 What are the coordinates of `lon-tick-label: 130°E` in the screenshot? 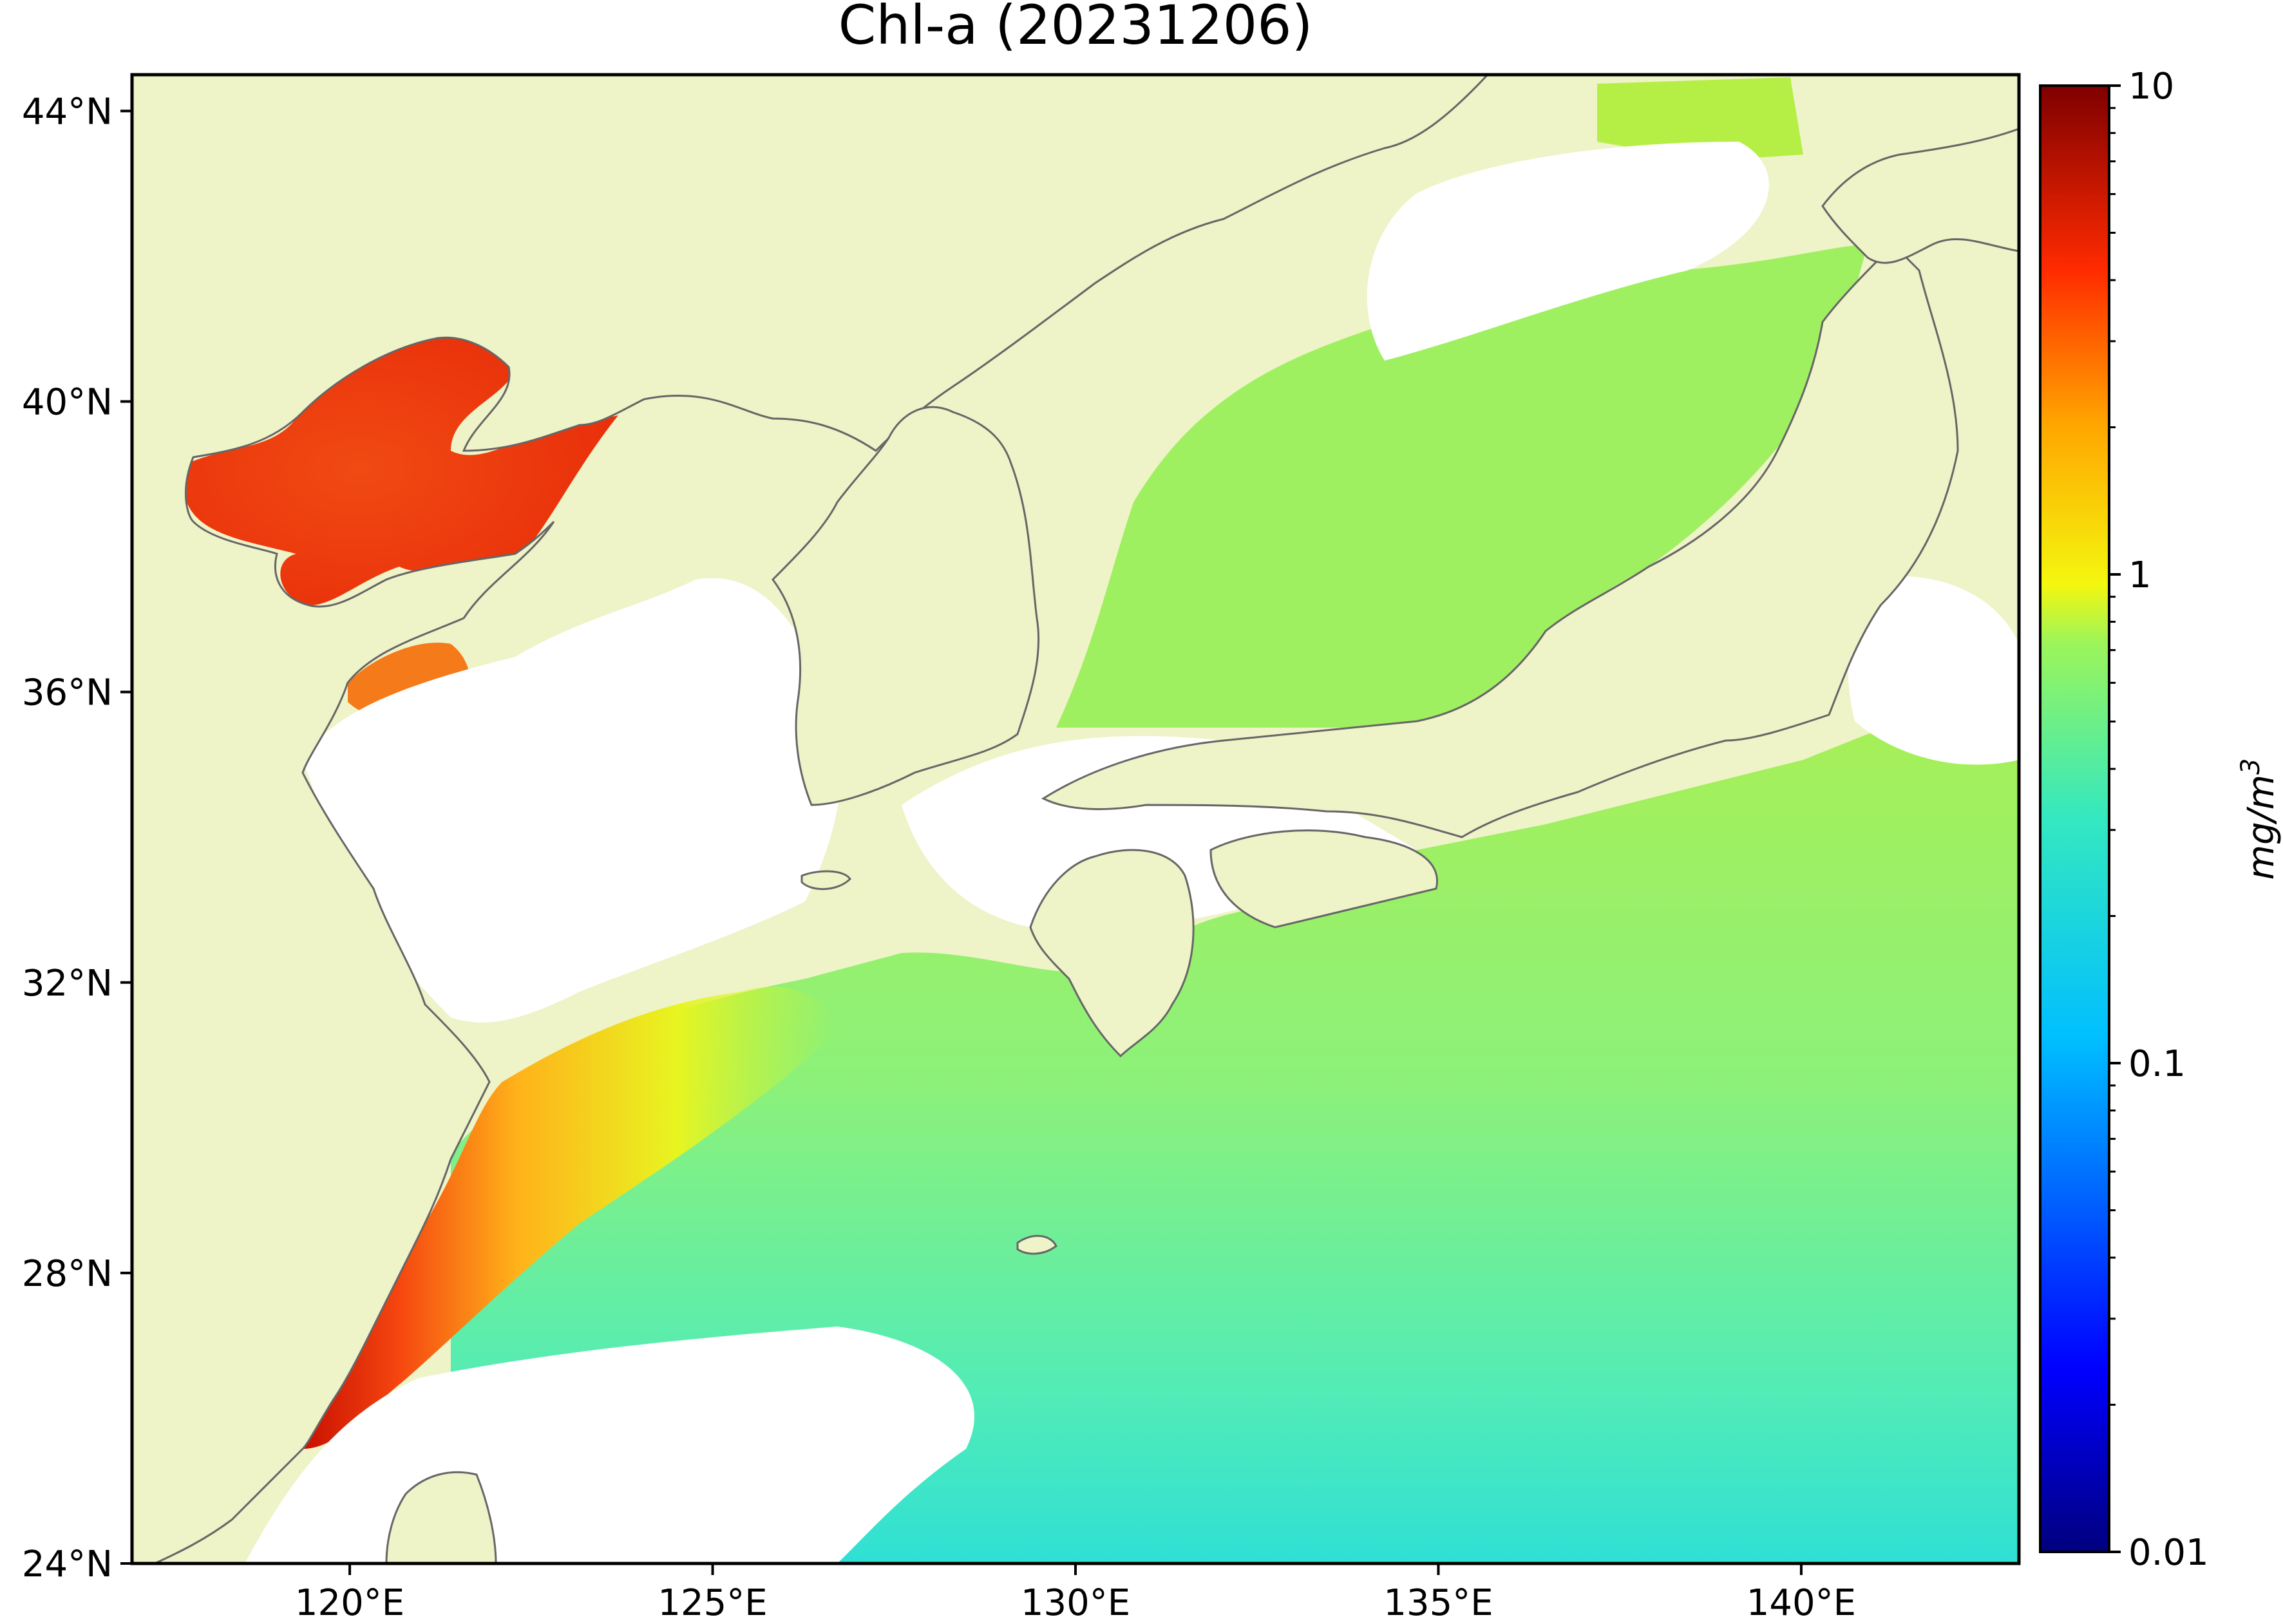 It's located at (1075, 1603).